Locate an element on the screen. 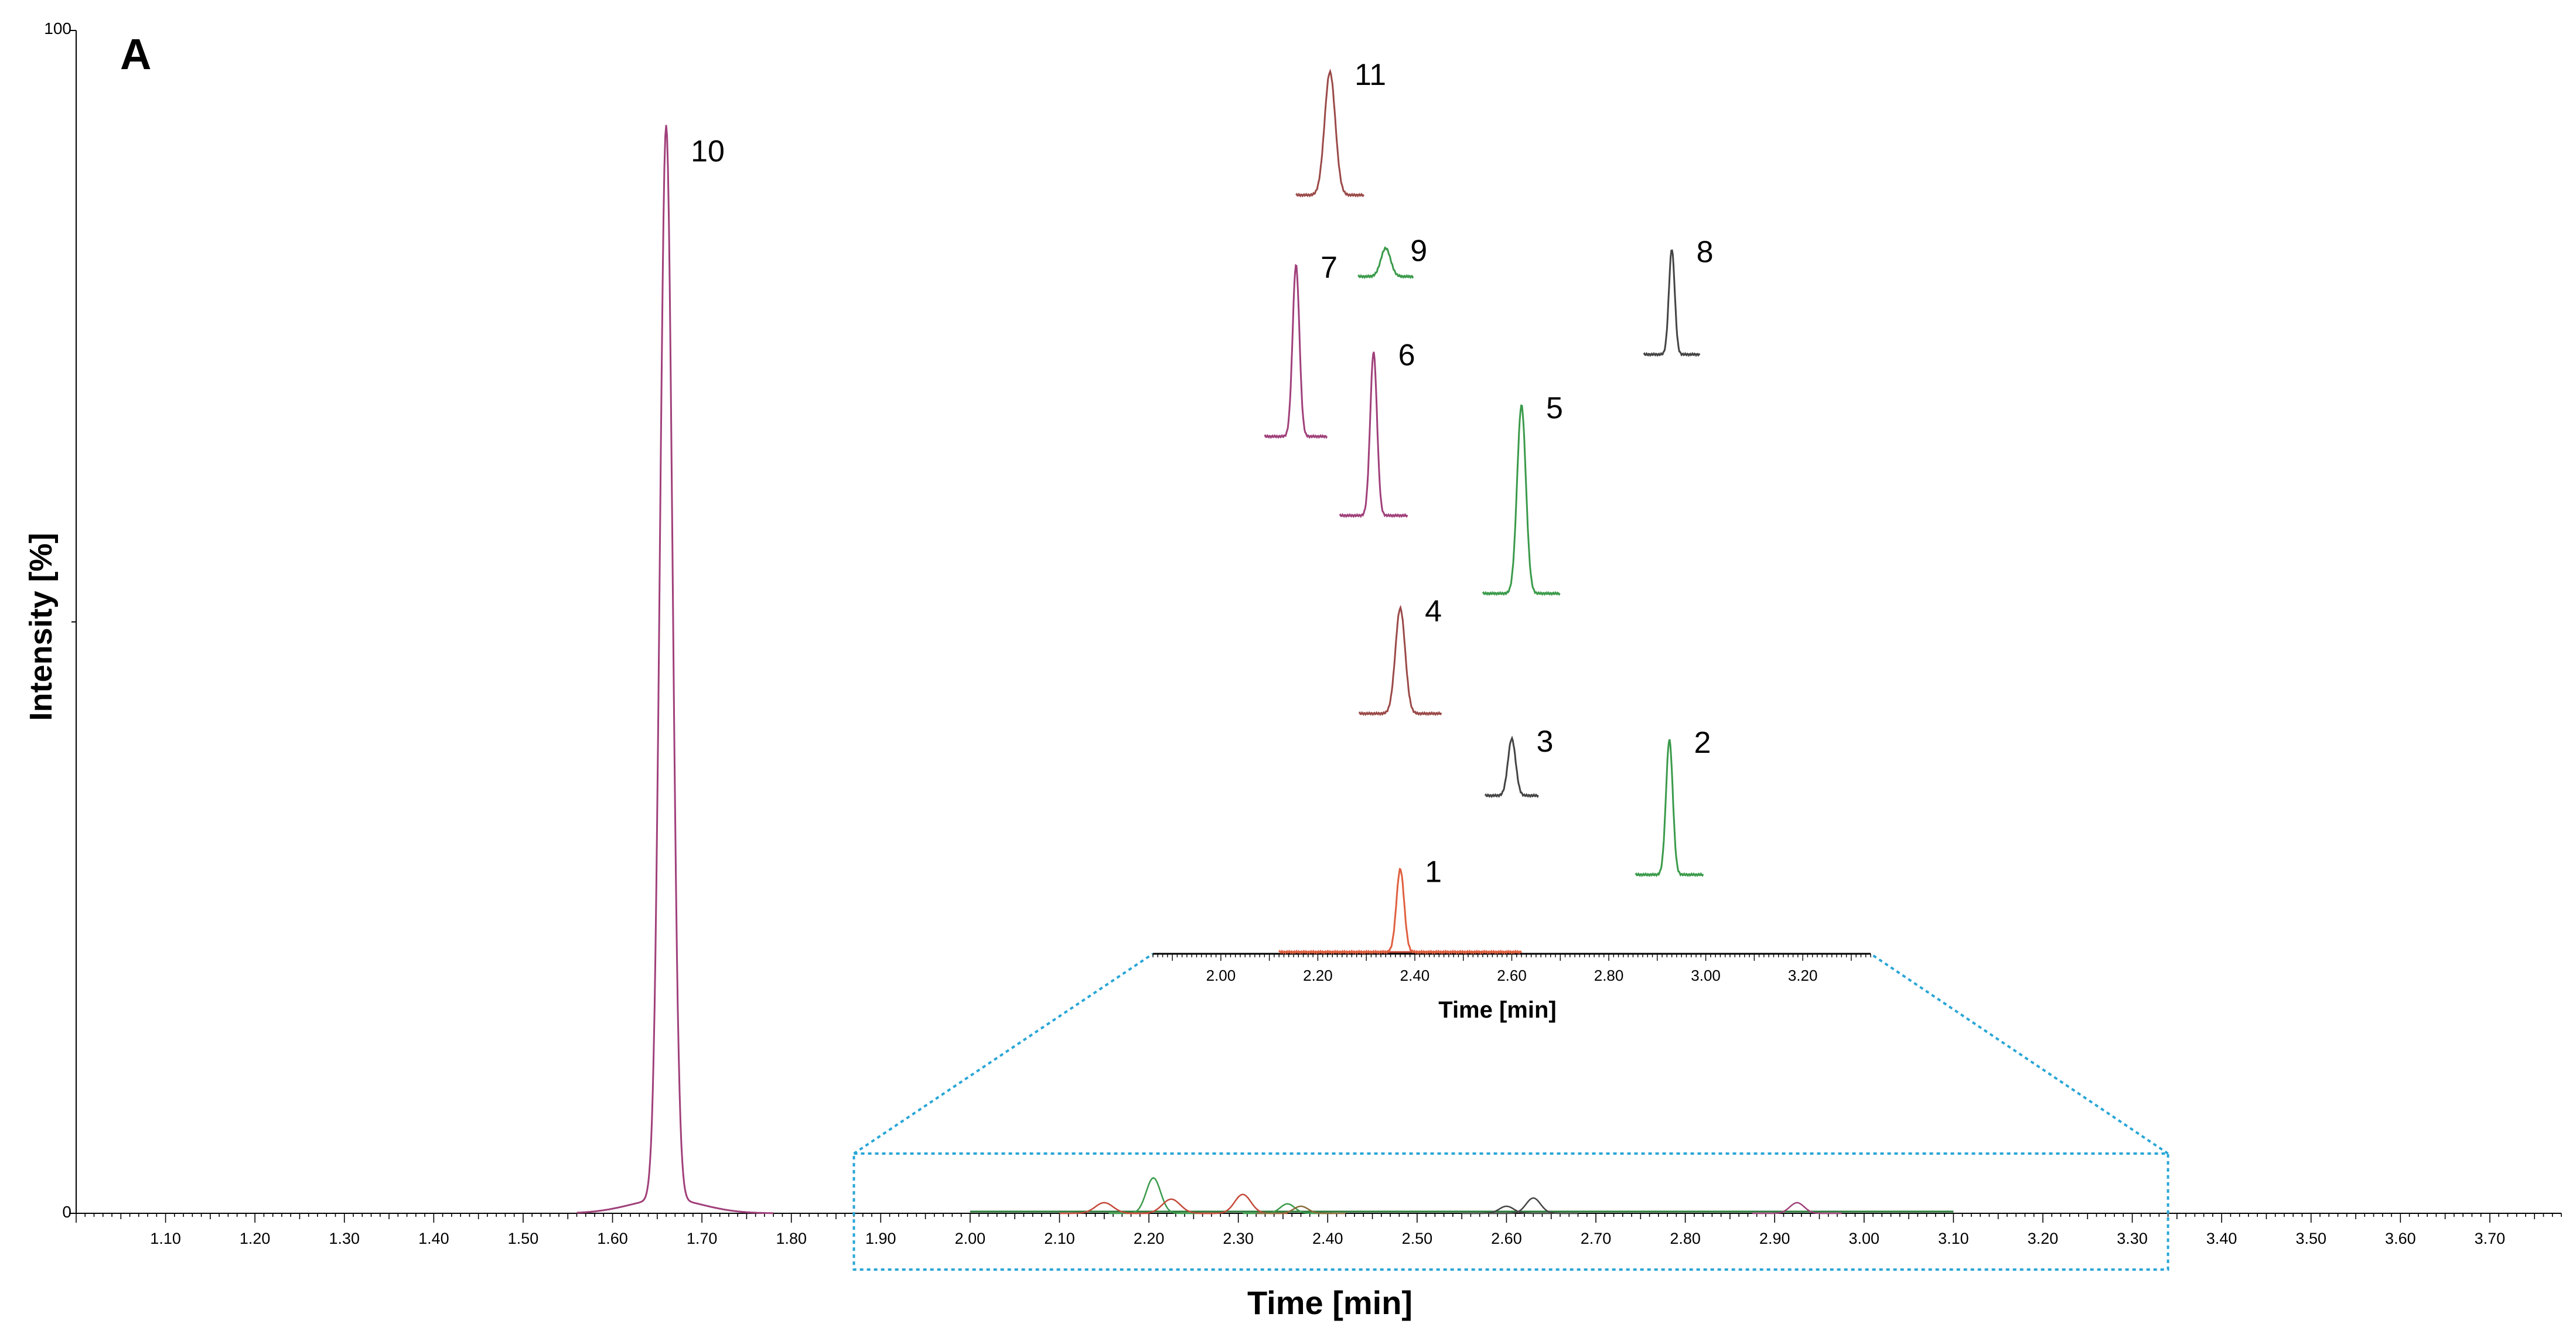 This screenshot has width=2576, height=1334. peak-label-4: 4 is located at coordinates (1434, 611).